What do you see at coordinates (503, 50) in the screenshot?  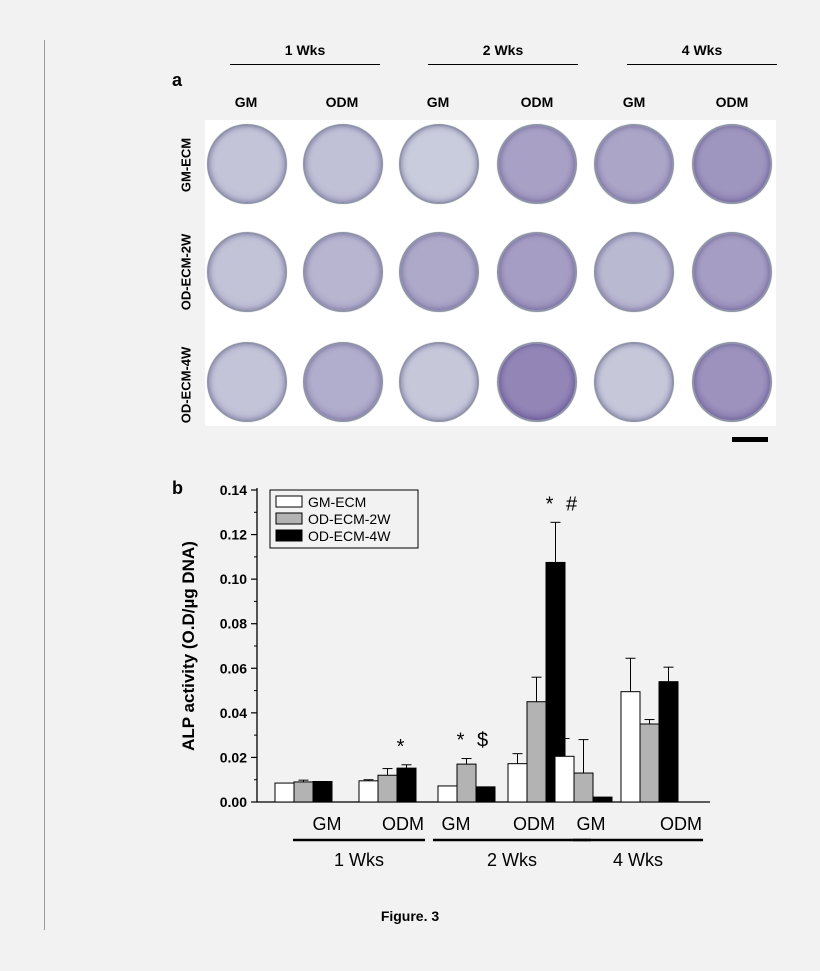 I see `week-header-2: 2 Wks` at bounding box center [503, 50].